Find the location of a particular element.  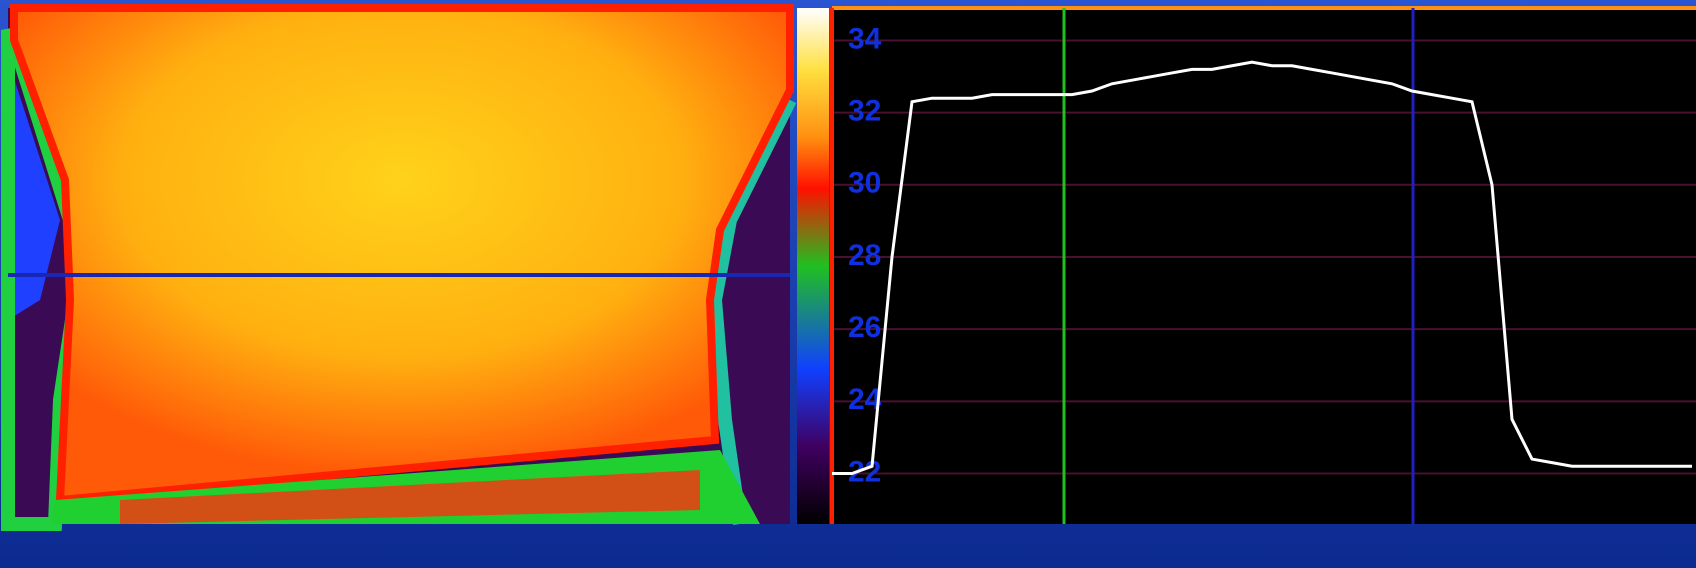

y-tick-label: 32 is located at coordinates (864, 111).